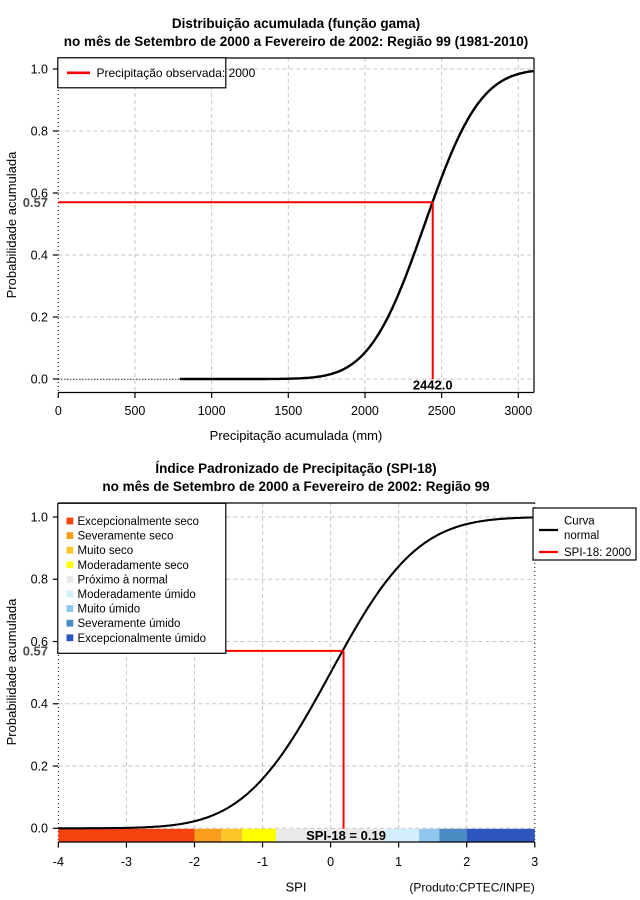  Describe the element at coordinates (212, 411) in the screenshot. I see `x-axis-tick-label: 1000` at that location.